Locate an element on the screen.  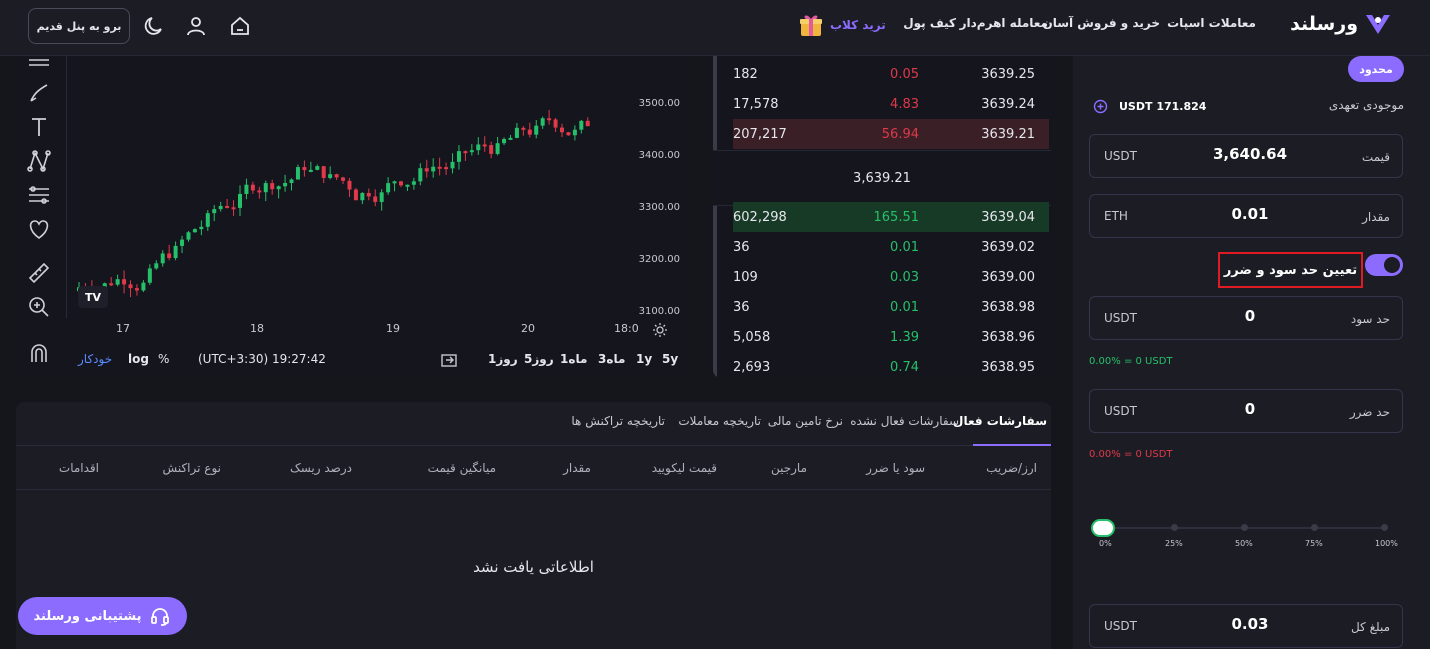
tab-transaction-history: تاریخچه تراکنش ها is located at coordinates (618, 421).